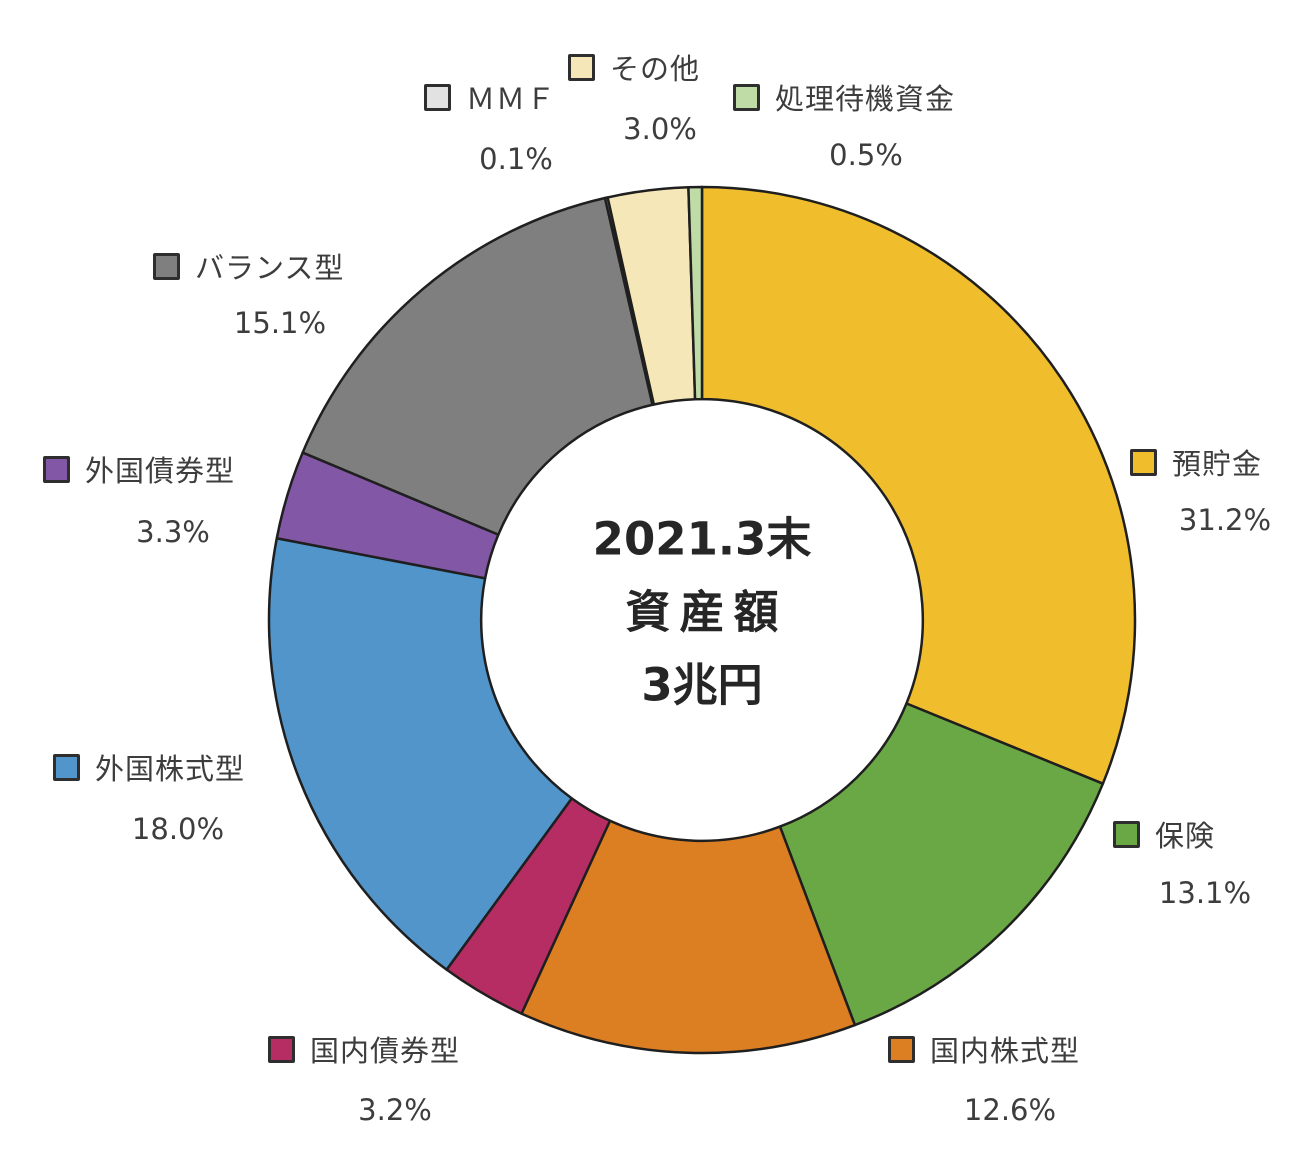 This screenshot has height=1167, width=1300. What do you see at coordinates (270, 268) in the screenshot?
I see `legend-label: バランス型` at bounding box center [270, 268].